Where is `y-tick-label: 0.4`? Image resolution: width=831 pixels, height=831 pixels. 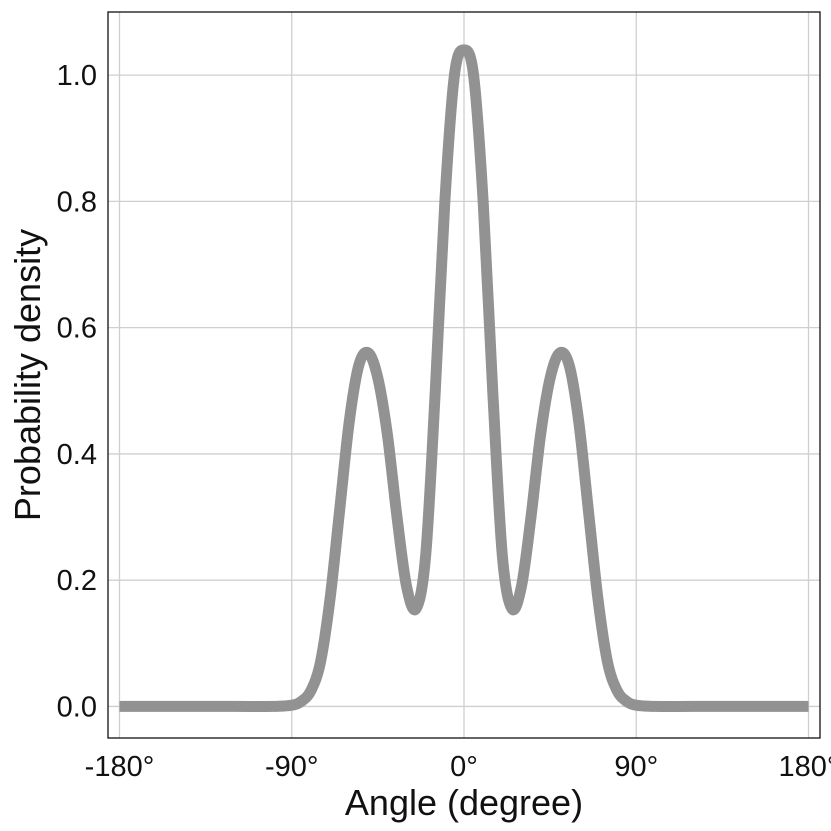 y-tick-label: 0.4 is located at coordinates (77, 455).